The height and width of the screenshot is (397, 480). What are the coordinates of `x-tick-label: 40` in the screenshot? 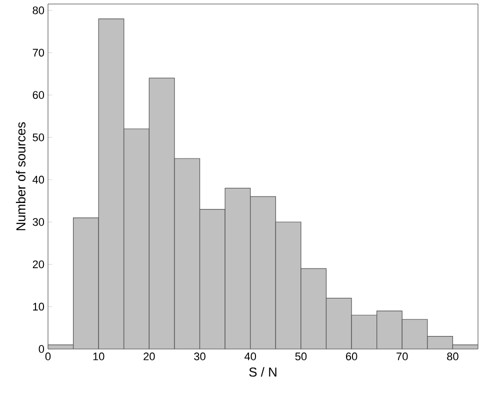 It's located at (250, 356).